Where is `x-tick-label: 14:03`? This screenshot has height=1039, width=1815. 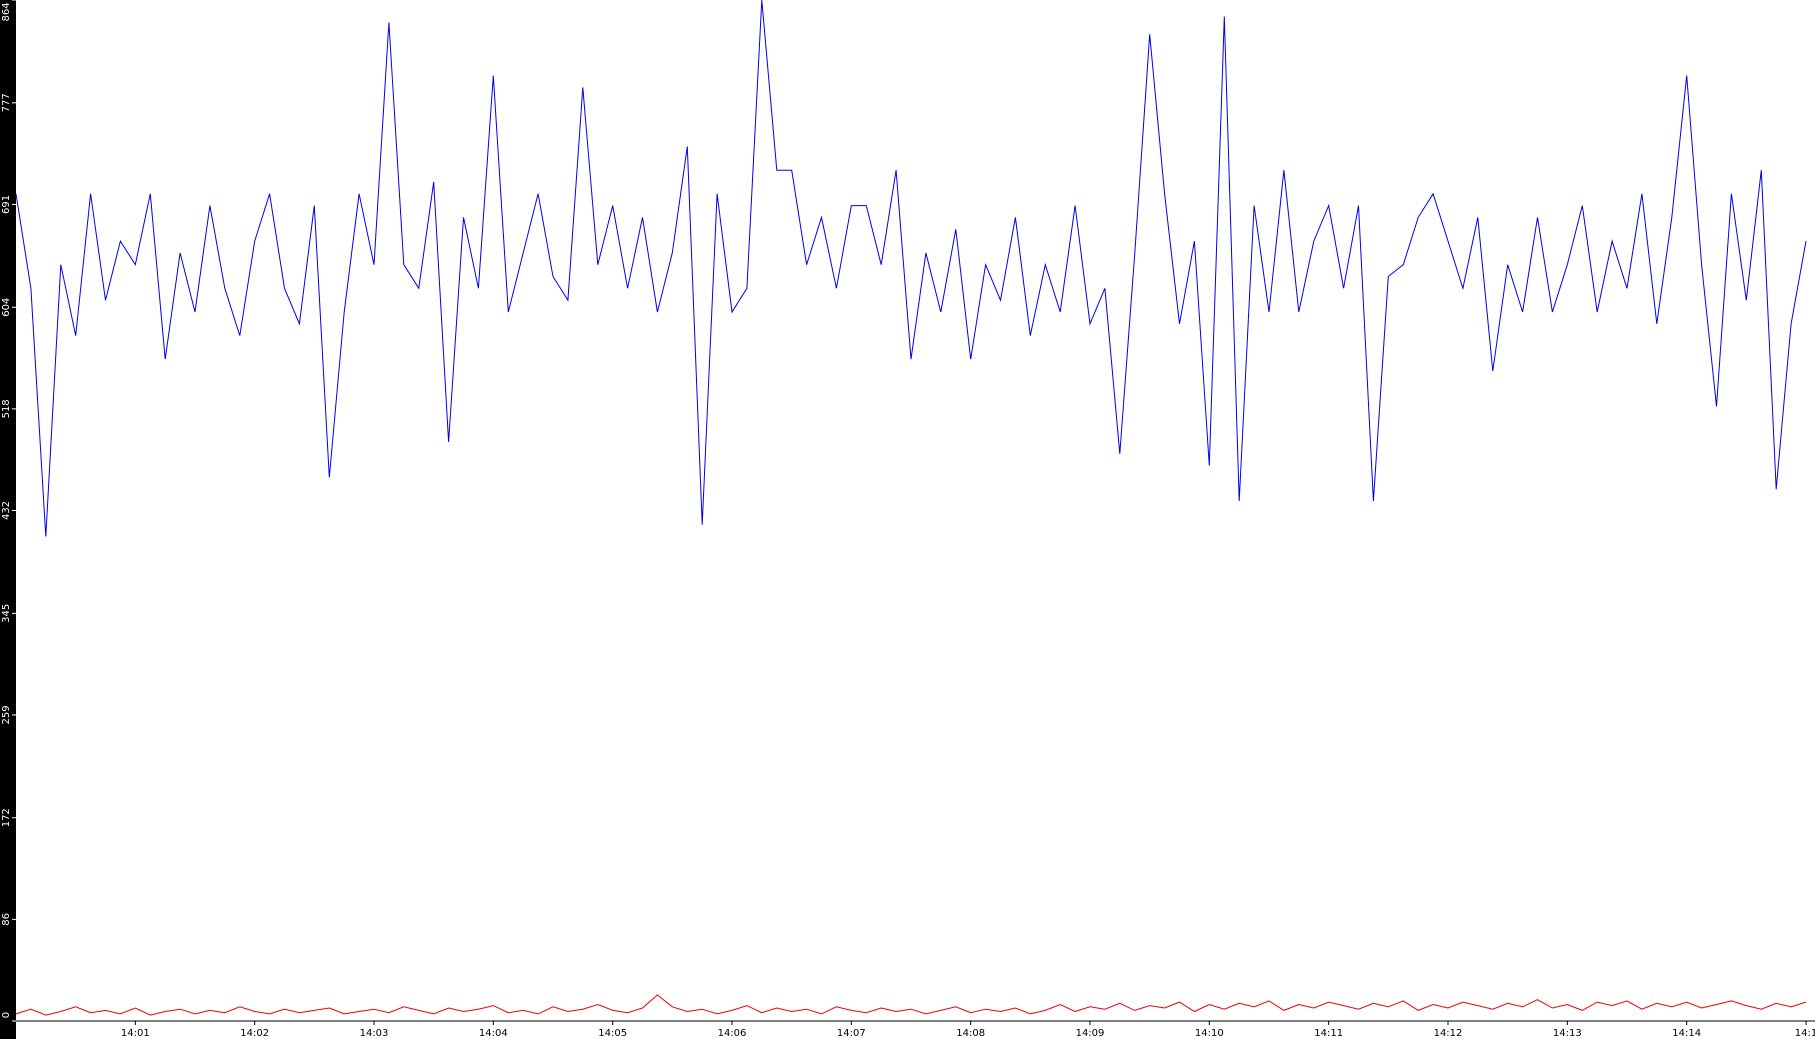
x-tick-label: 14:03 is located at coordinates (374, 1033).